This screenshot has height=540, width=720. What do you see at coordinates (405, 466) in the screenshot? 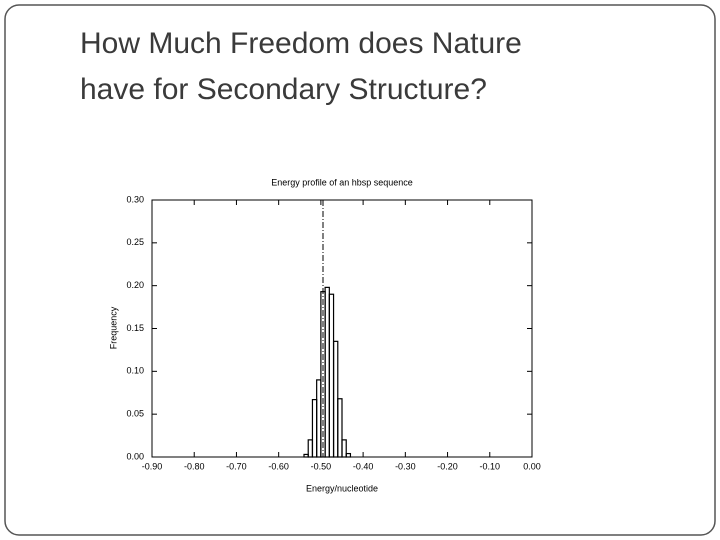
I see `x-tick-label: -0.30` at bounding box center [405, 466].